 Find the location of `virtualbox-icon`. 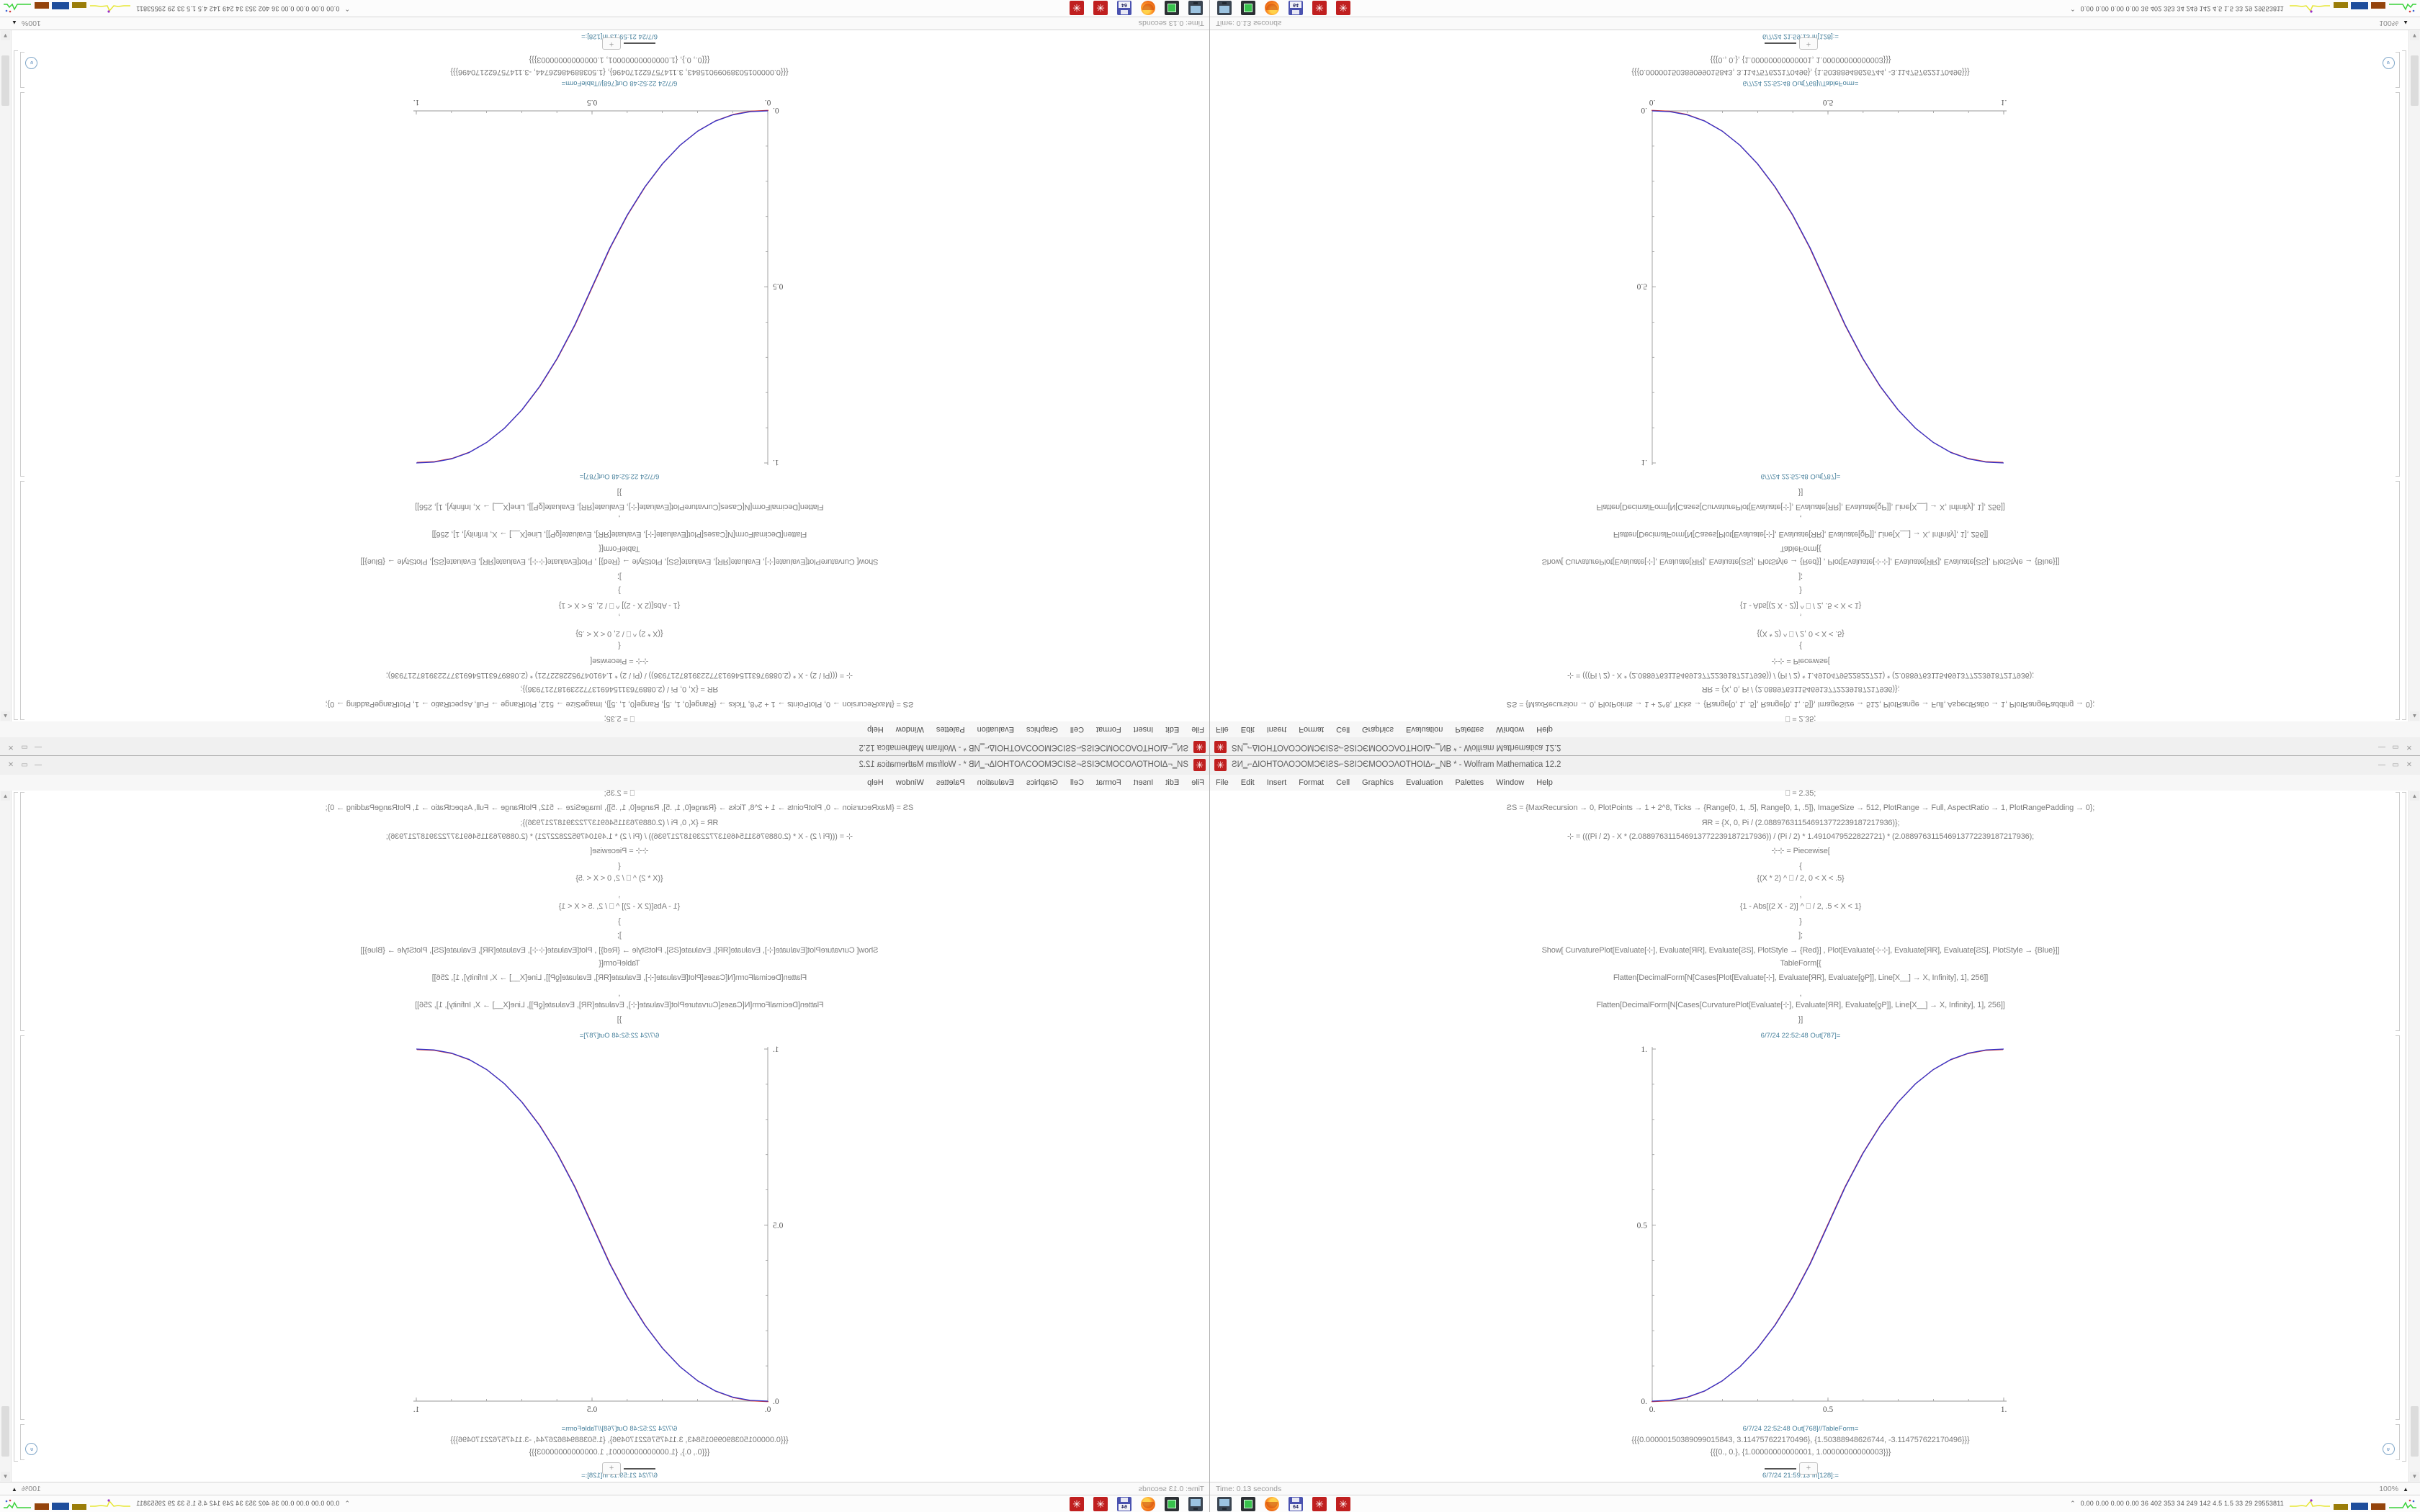

virtualbox-icon is located at coordinates (1248, 1504).